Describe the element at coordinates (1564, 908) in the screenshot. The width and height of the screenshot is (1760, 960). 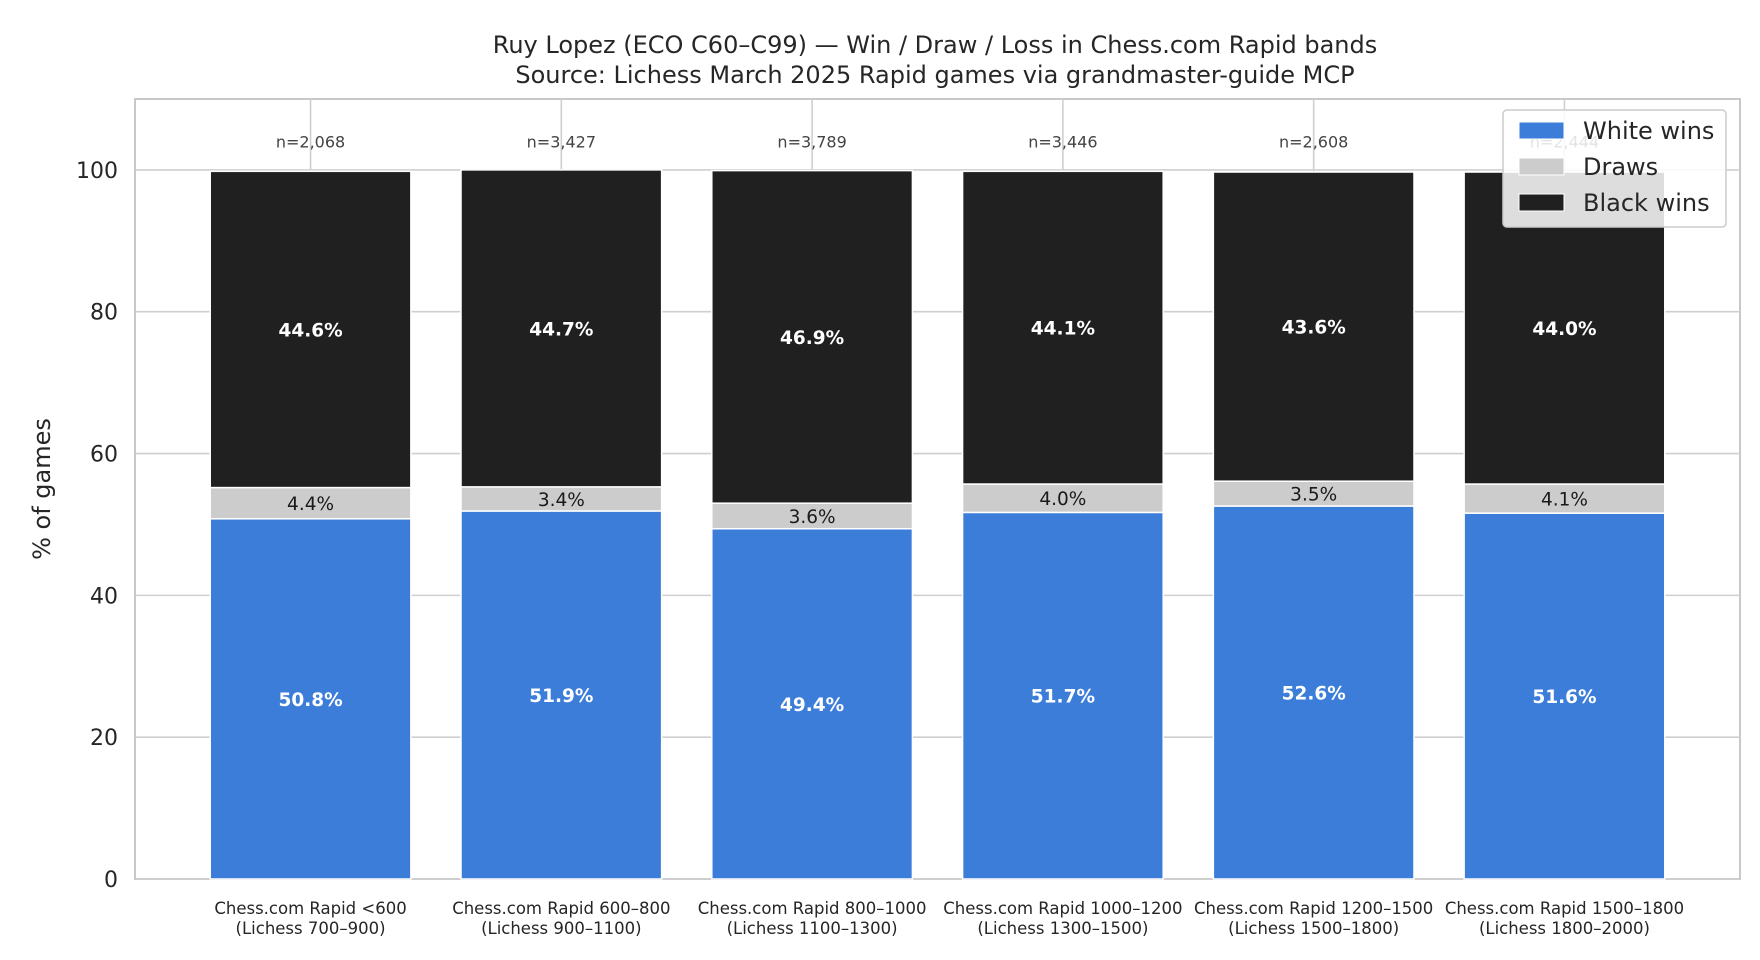
I see `x-tick-label: Chess.com Rapid 1500–1800` at that location.